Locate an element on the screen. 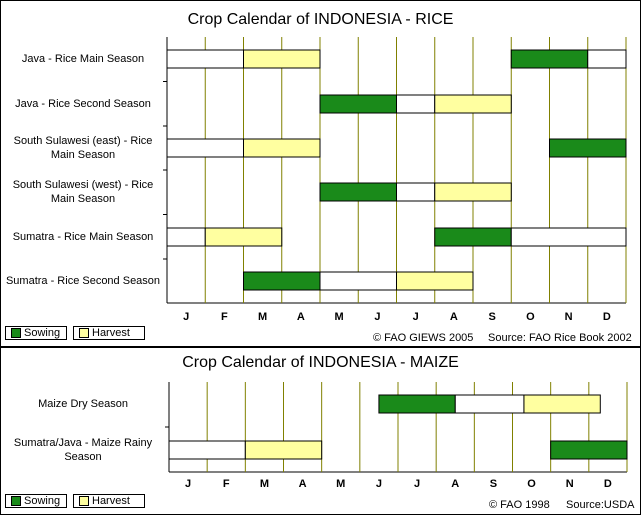 The width and height of the screenshot is (641, 515). legend-sowing: Sowing is located at coordinates (36, 333).